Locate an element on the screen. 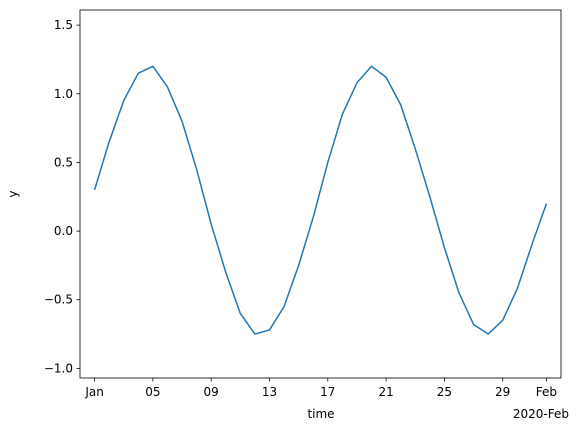 The image size is (579, 436). x-tick-label: Jan is located at coordinates (94, 392).